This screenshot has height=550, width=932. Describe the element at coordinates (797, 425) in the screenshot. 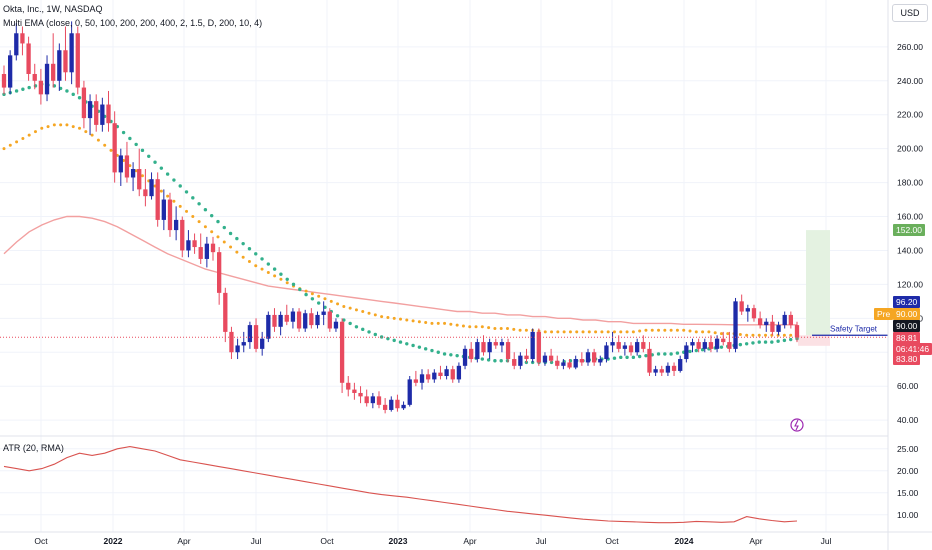

I see `alert-icon` at that location.